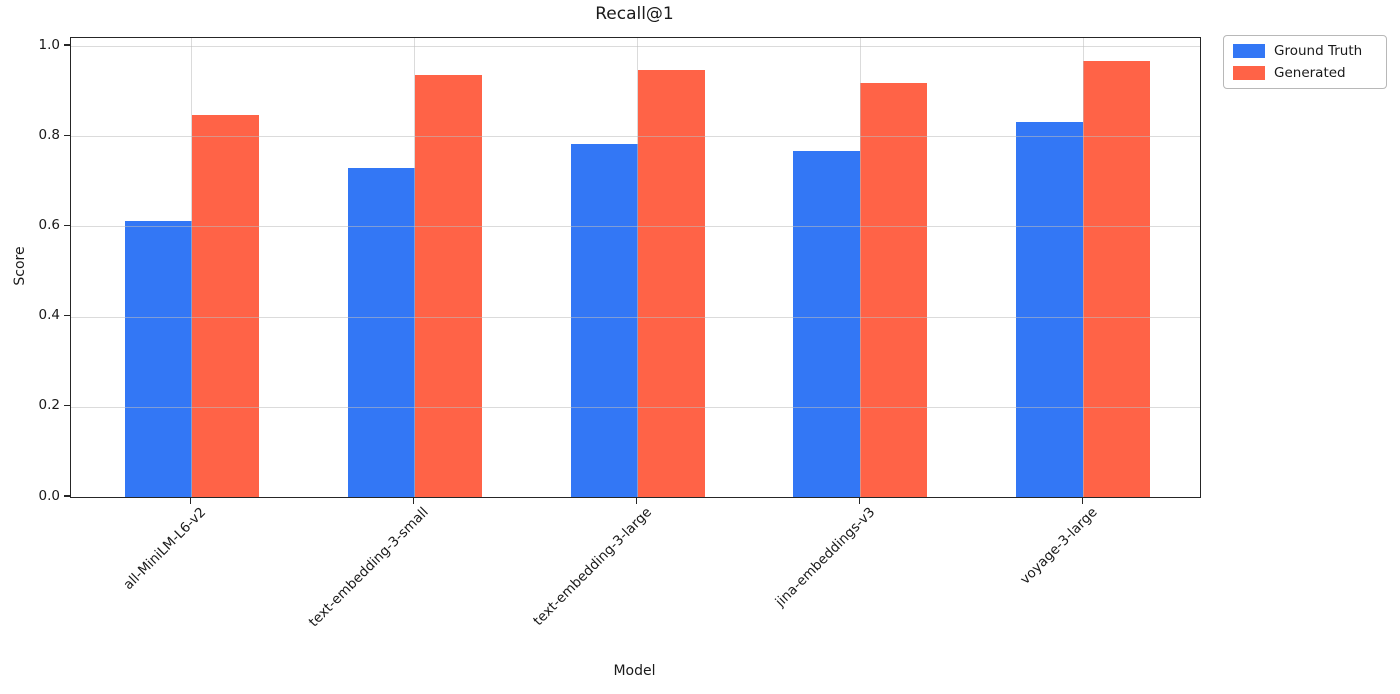  What do you see at coordinates (634, 14) in the screenshot?
I see `chart-title: Recall@1` at bounding box center [634, 14].